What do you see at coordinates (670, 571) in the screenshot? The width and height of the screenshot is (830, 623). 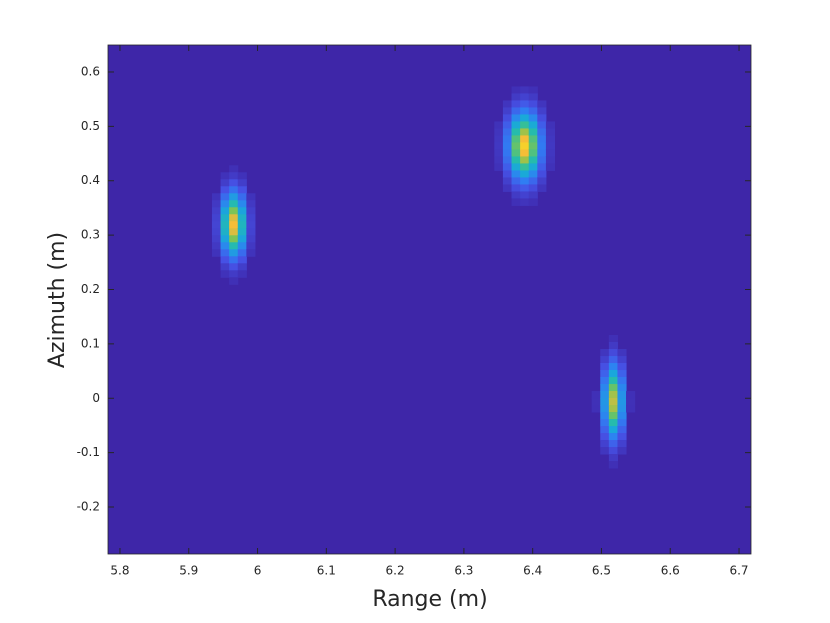 I see `x-tick-label: 6.6` at bounding box center [670, 571].